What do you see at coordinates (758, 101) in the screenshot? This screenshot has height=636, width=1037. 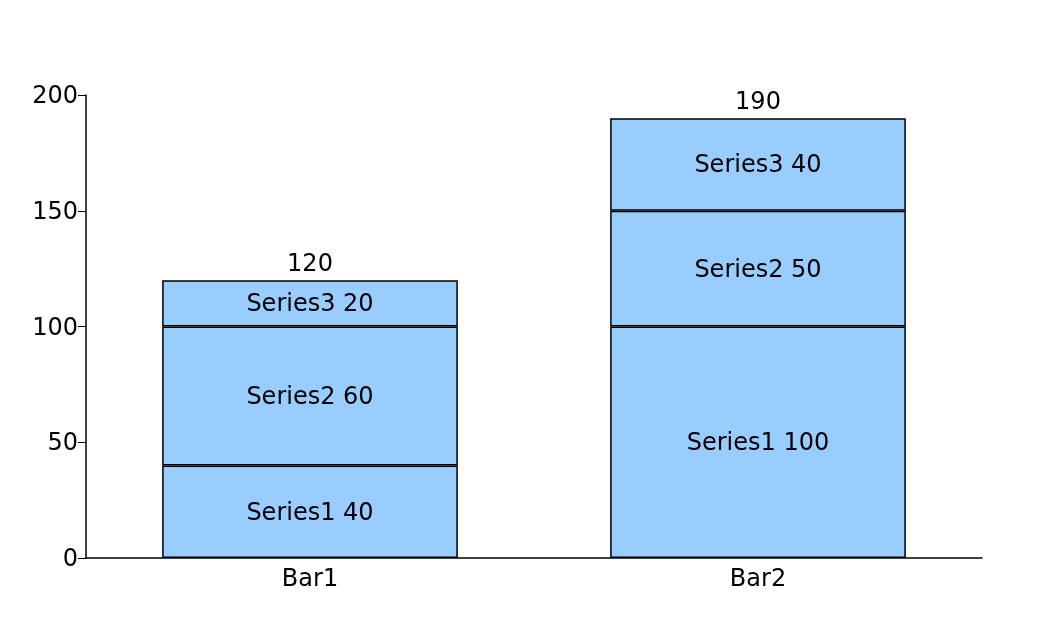 I see `total-label: 190` at bounding box center [758, 101].